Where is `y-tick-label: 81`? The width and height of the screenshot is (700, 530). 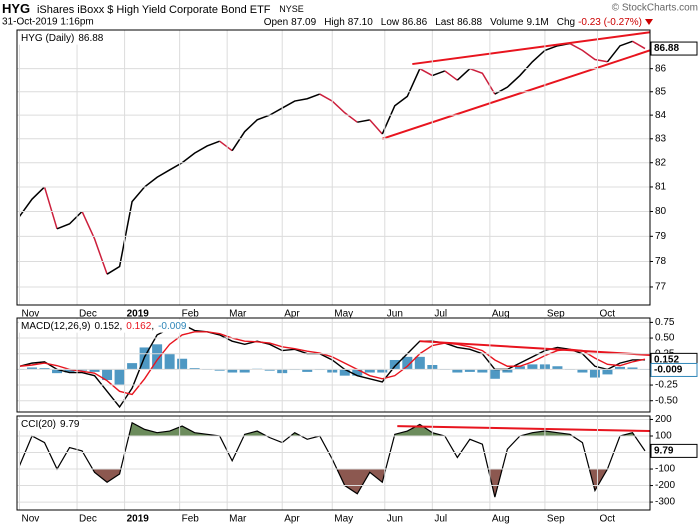 y-tick-label: 81 is located at coordinates (661, 187).